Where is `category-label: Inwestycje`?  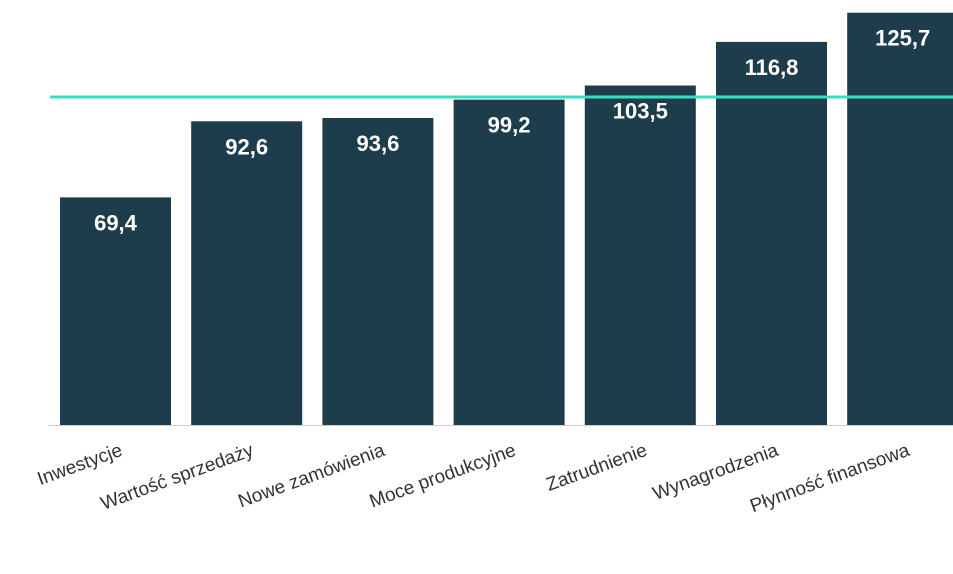
category-label: Inwestycje is located at coordinates (80, 465).